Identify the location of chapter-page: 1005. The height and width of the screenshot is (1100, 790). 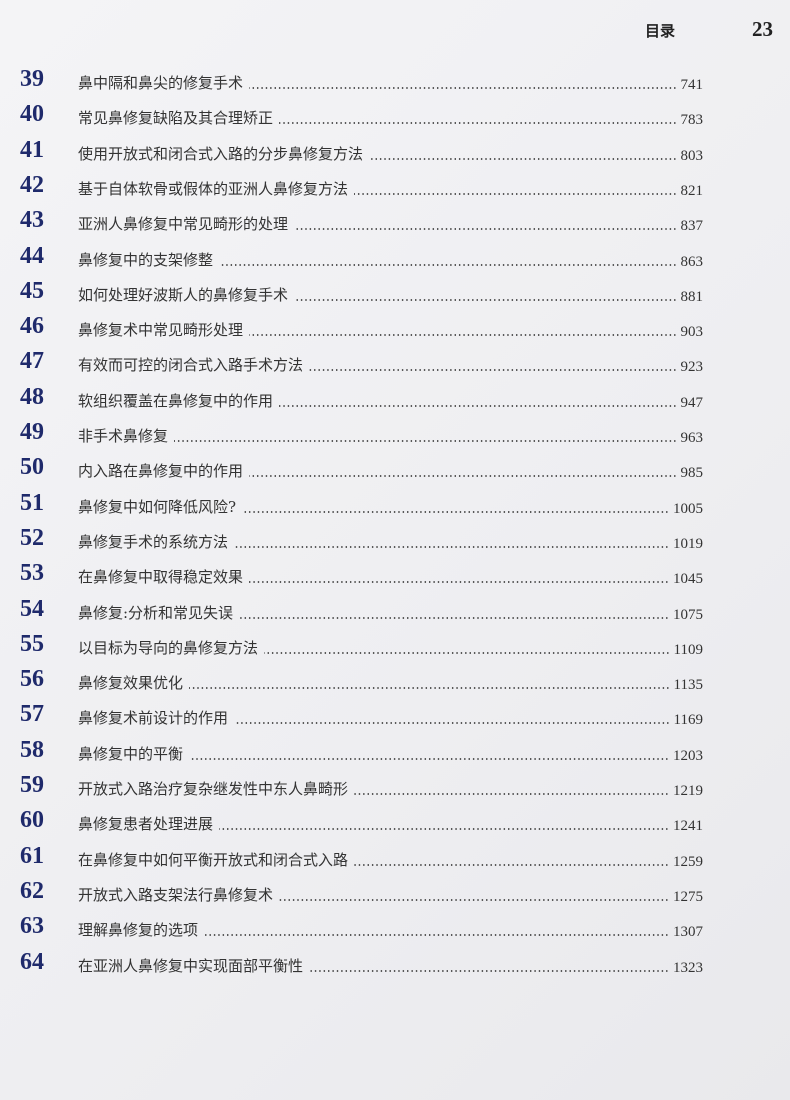
(688, 508).